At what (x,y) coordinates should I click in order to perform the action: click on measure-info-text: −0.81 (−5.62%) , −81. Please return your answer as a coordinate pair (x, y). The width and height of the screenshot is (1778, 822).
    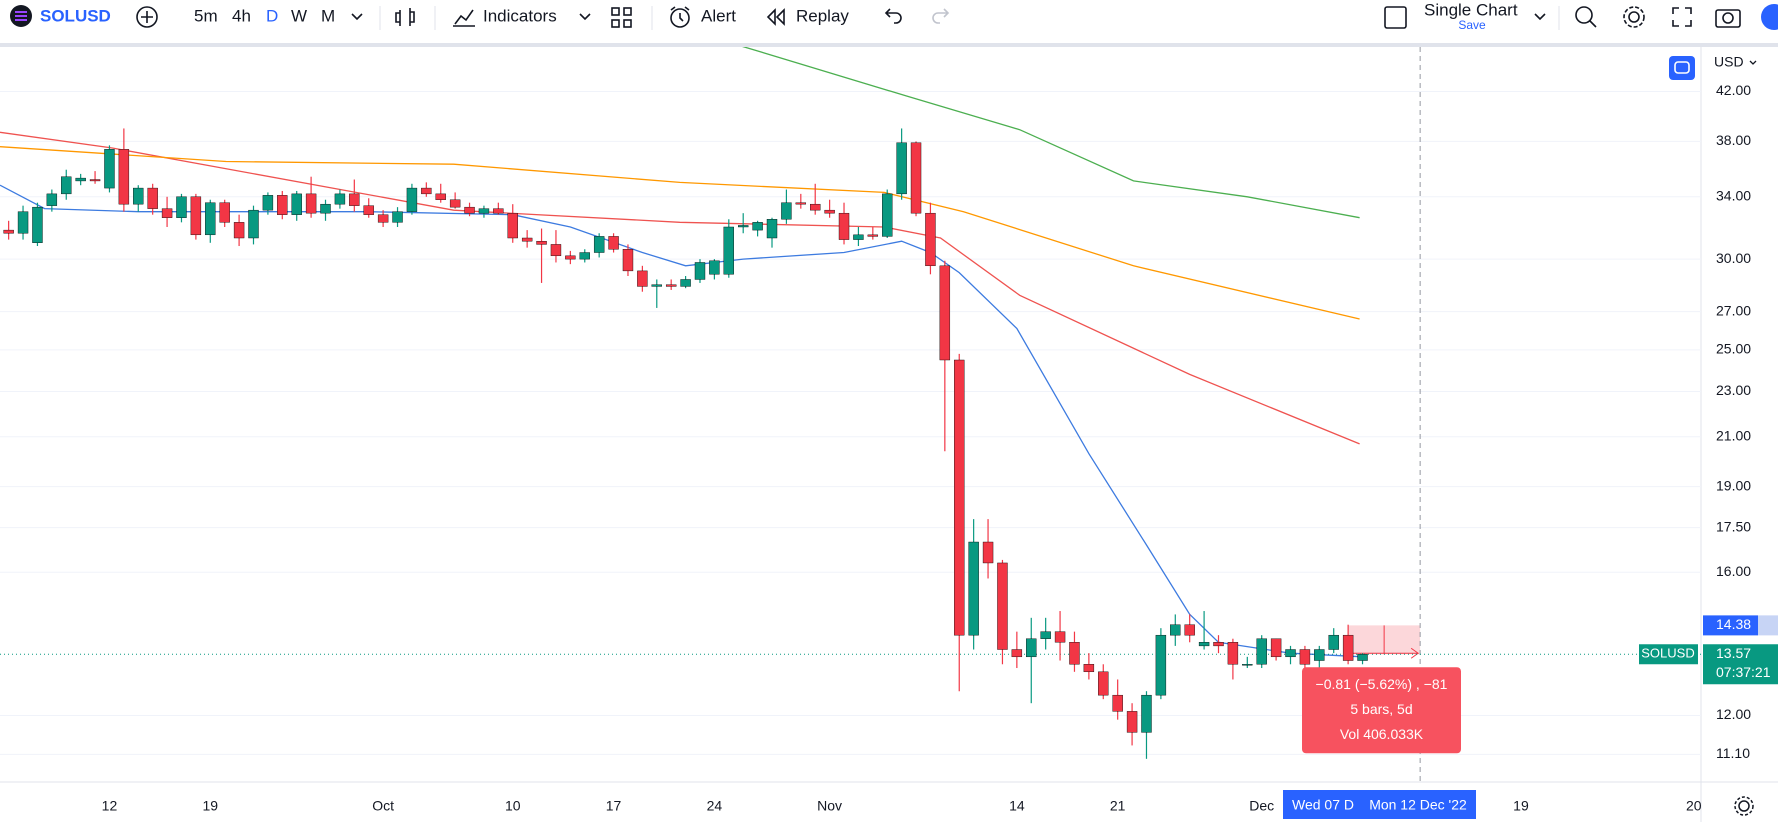
    Looking at the image, I should click on (1382, 684).